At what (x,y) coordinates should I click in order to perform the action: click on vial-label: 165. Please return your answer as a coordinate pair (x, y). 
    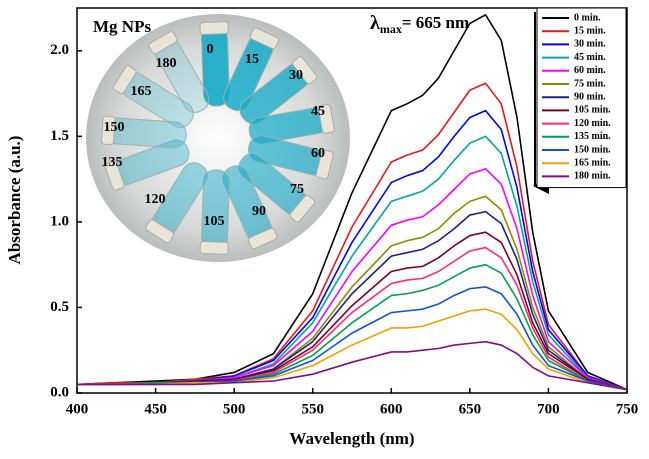
    Looking at the image, I should click on (141, 91).